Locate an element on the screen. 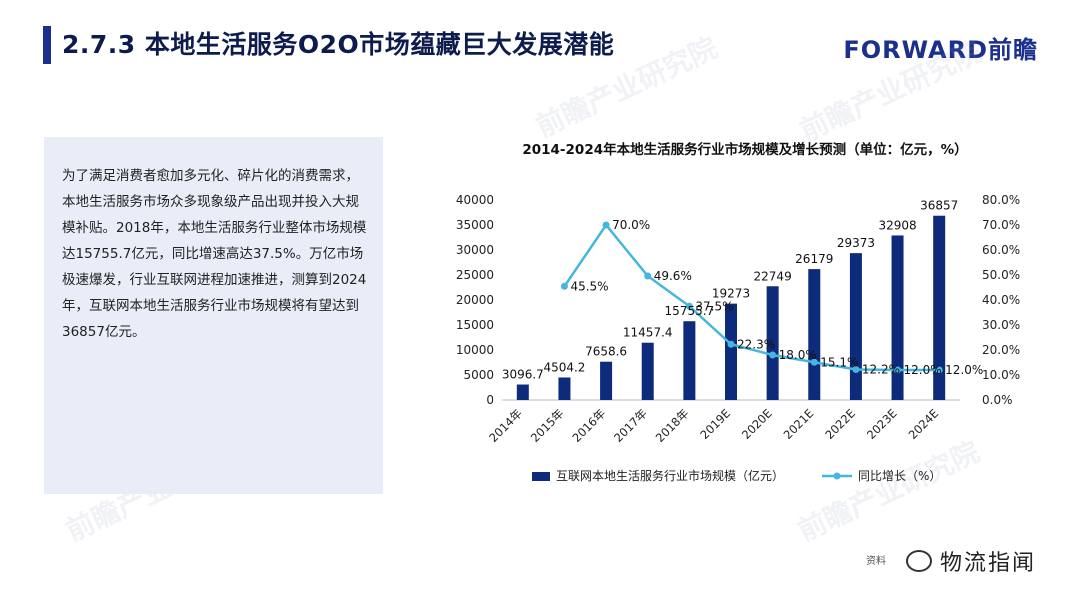 This screenshot has width=1080, height=608. badge-label: 物流指闻 is located at coordinates (988, 563).